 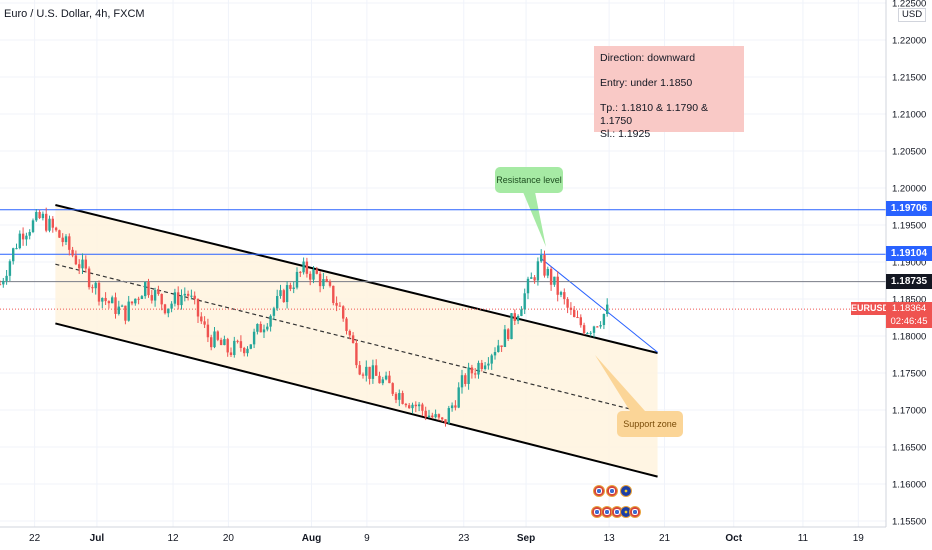 What do you see at coordinates (74, 14) in the screenshot?
I see `symbol-title: Euro / U.S. Dollar, 4h, FXCM` at bounding box center [74, 14].